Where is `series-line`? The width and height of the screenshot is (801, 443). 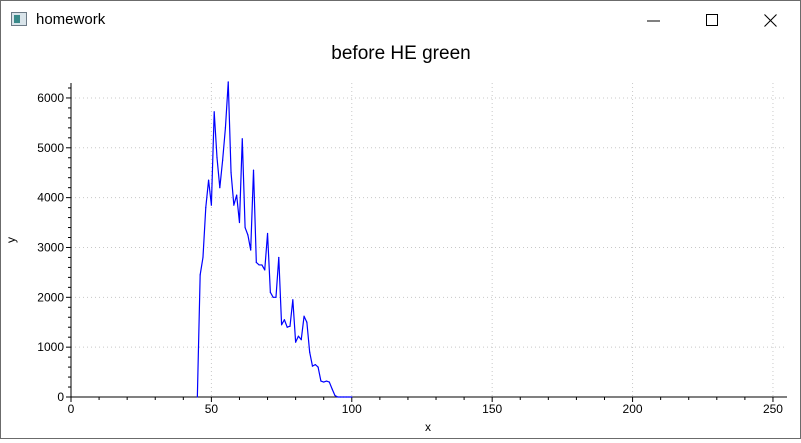 series-line is located at coordinates (274, 239).